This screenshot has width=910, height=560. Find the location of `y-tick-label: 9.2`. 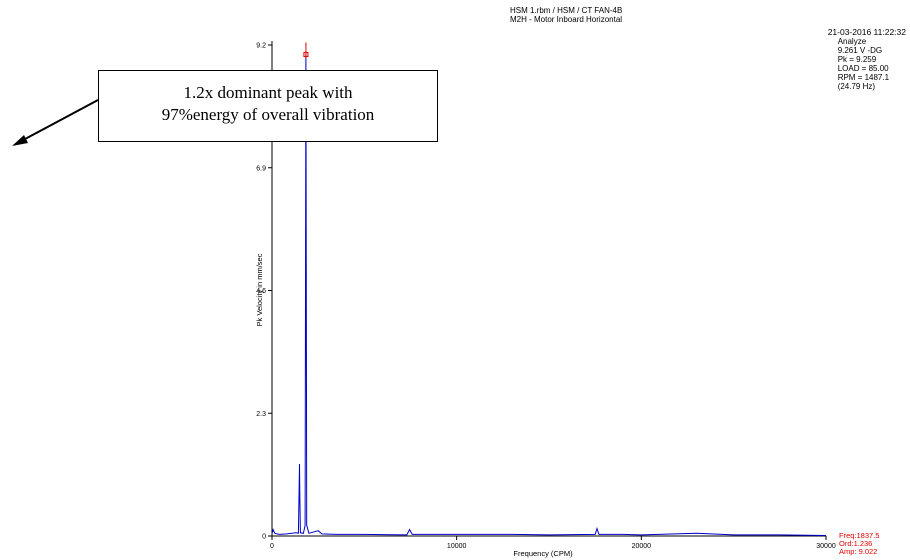

y-tick-label: 9.2 is located at coordinates (261, 46).